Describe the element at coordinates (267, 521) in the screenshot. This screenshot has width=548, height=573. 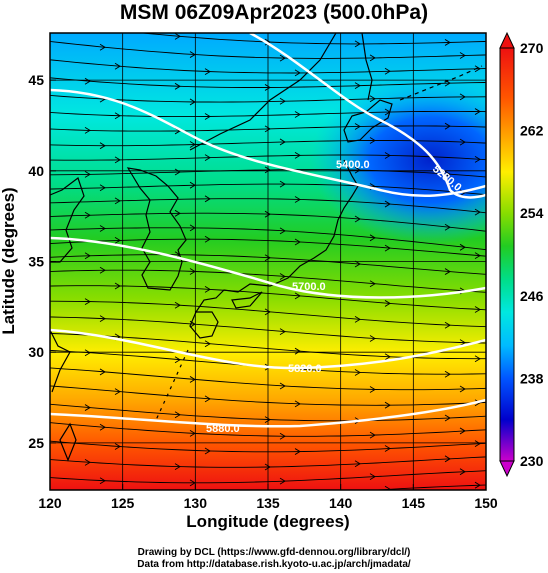
I see `x-axis-label: Longitude (degrees)` at that location.